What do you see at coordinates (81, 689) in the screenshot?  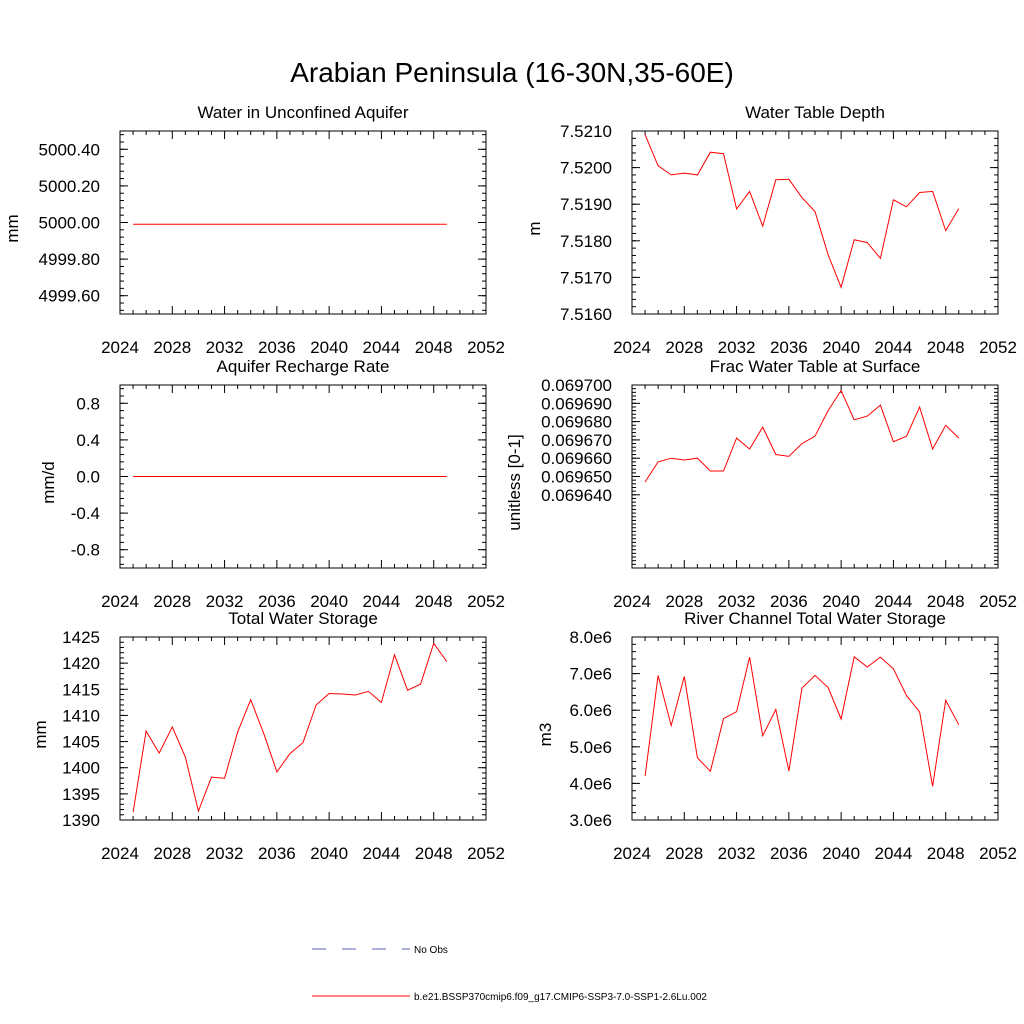 I see `y-tick-label: 1415` at bounding box center [81, 689].